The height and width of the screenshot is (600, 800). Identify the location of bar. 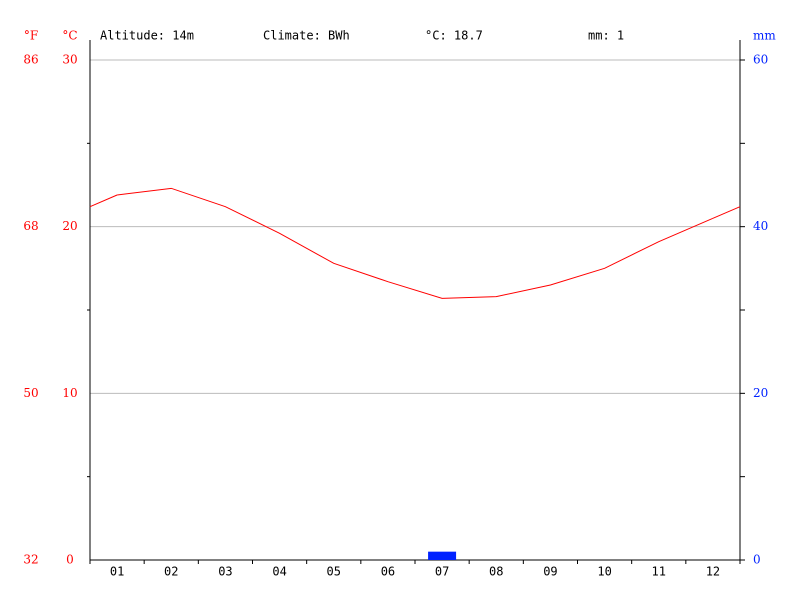
(442, 555).